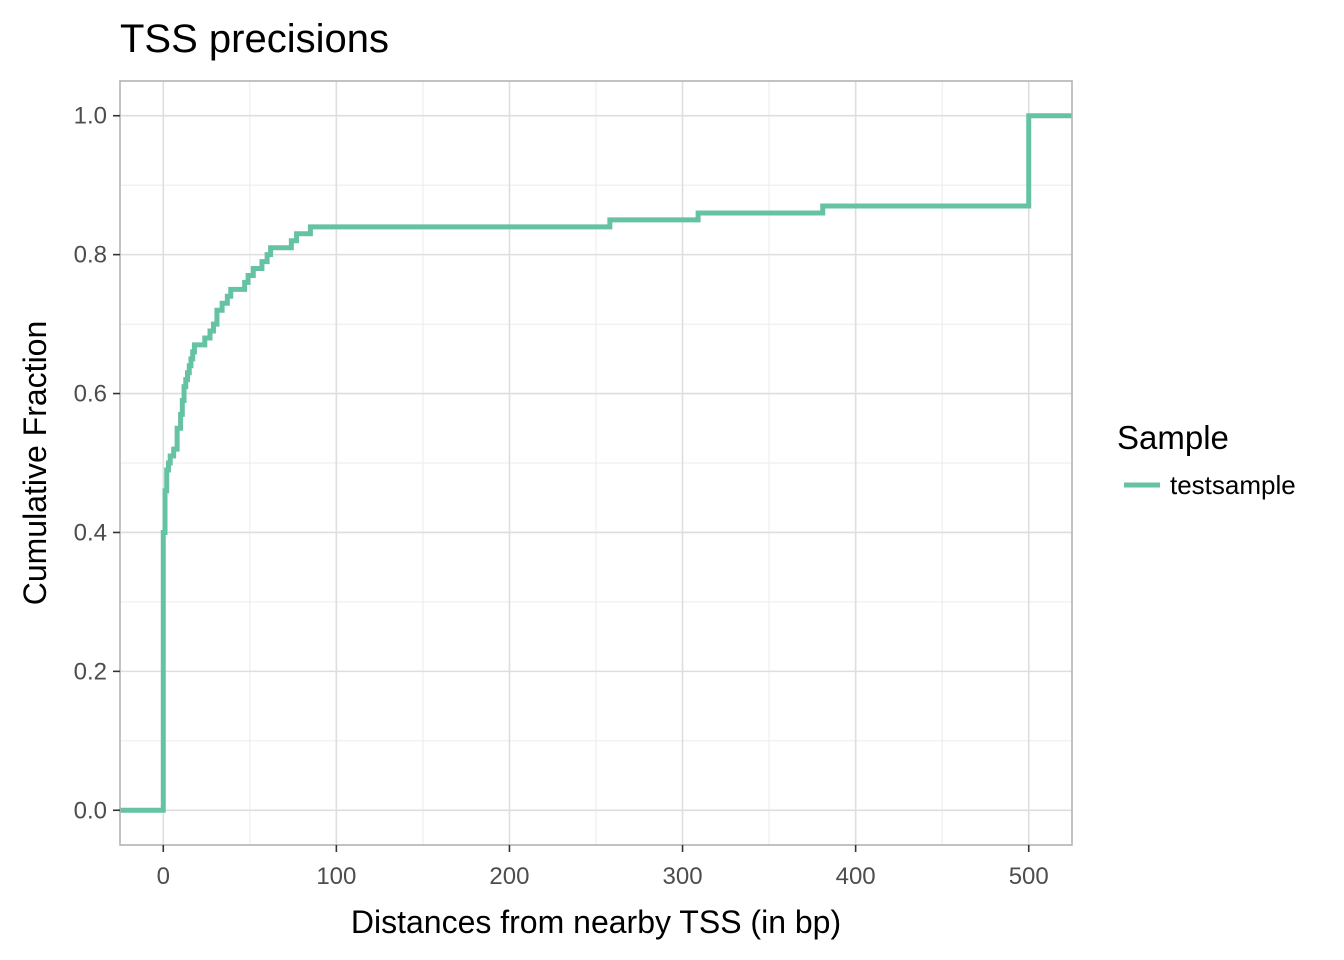 The image size is (1344, 960). What do you see at coordinates (1173, 437) in the screenshot?
I see `legend-title: Sample` at bounding box center [1173, 437].